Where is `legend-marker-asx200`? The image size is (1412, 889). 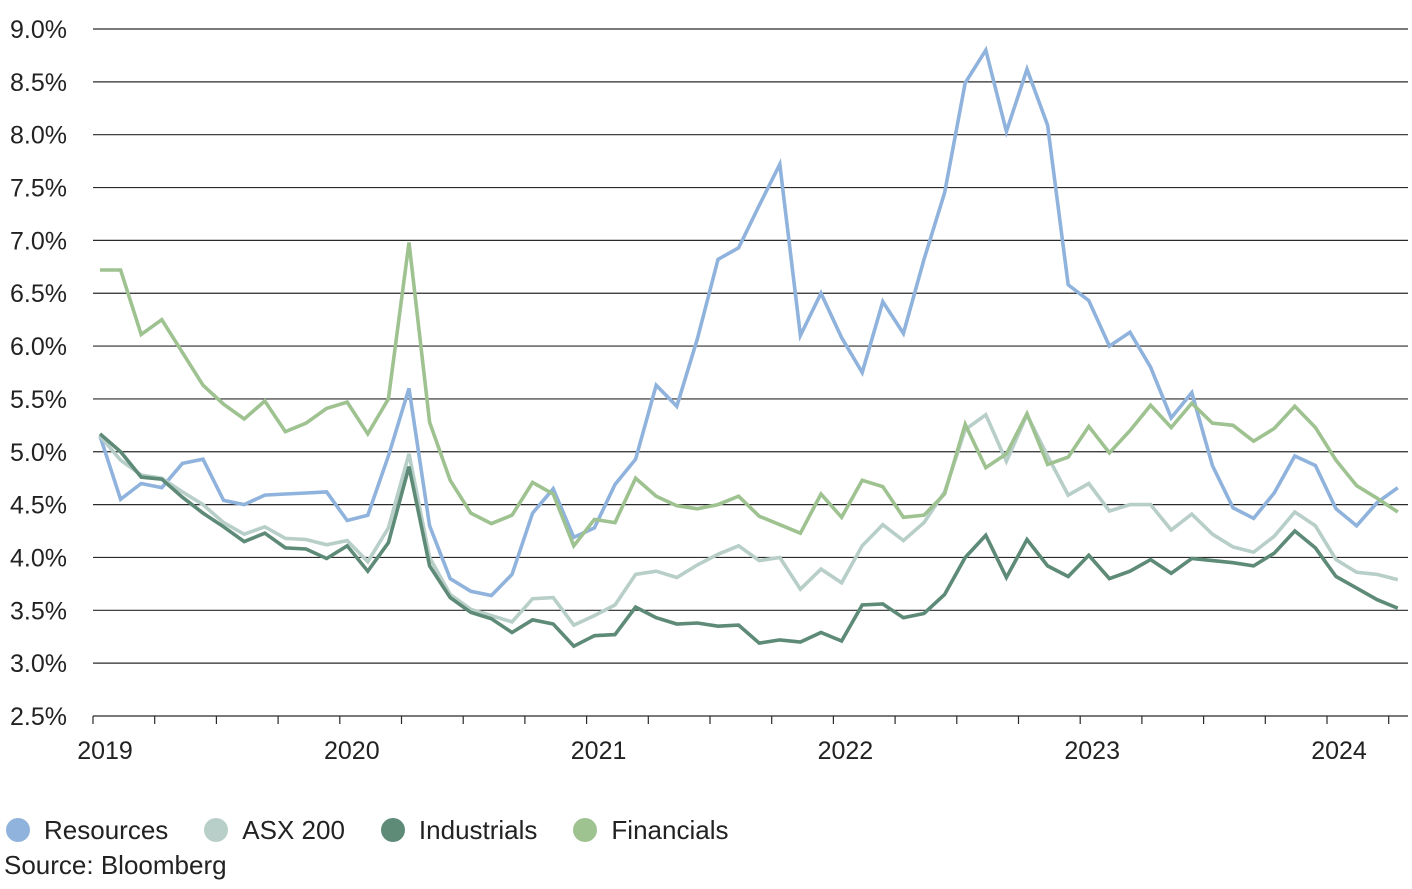
legend-marker-asx200 is located at coordinates (216, 830).